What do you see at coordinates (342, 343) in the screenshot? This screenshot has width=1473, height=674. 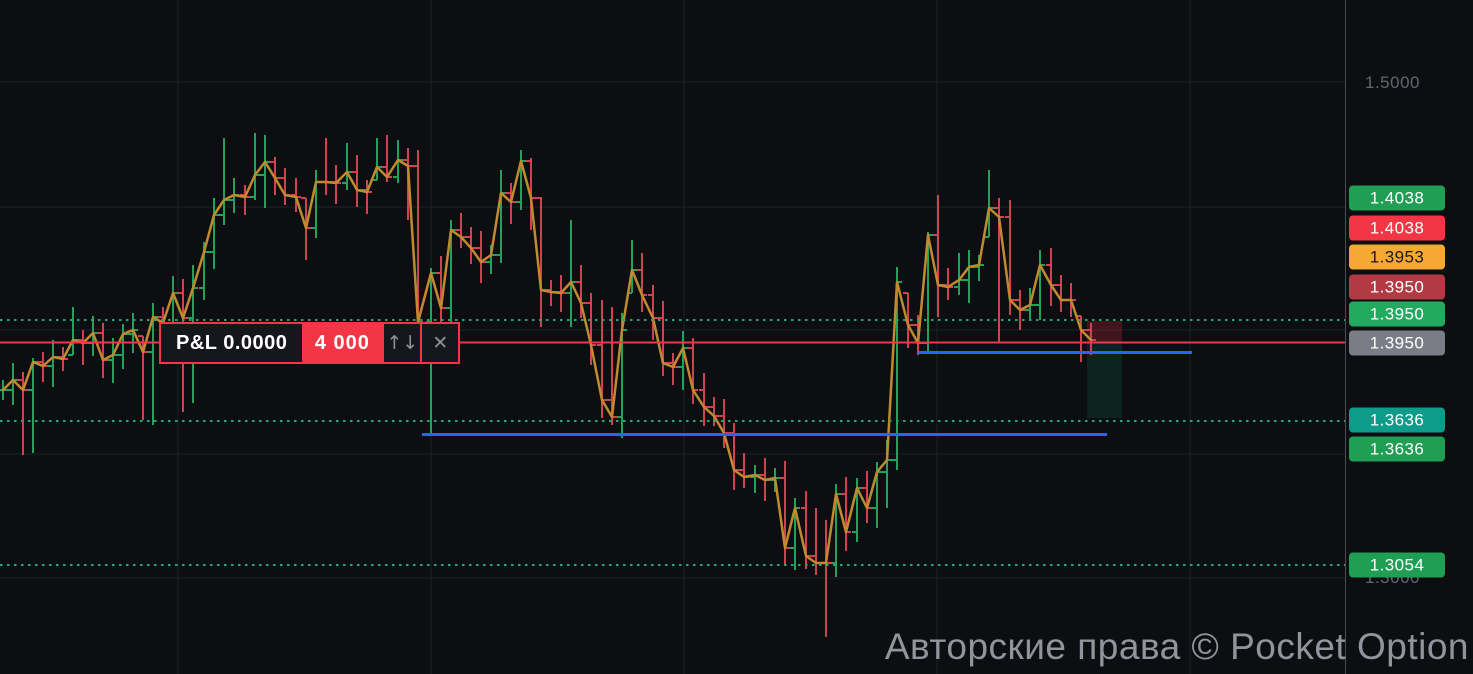 I see `pnl-amount-badge: 4 000` at bounding box center [342, 343].